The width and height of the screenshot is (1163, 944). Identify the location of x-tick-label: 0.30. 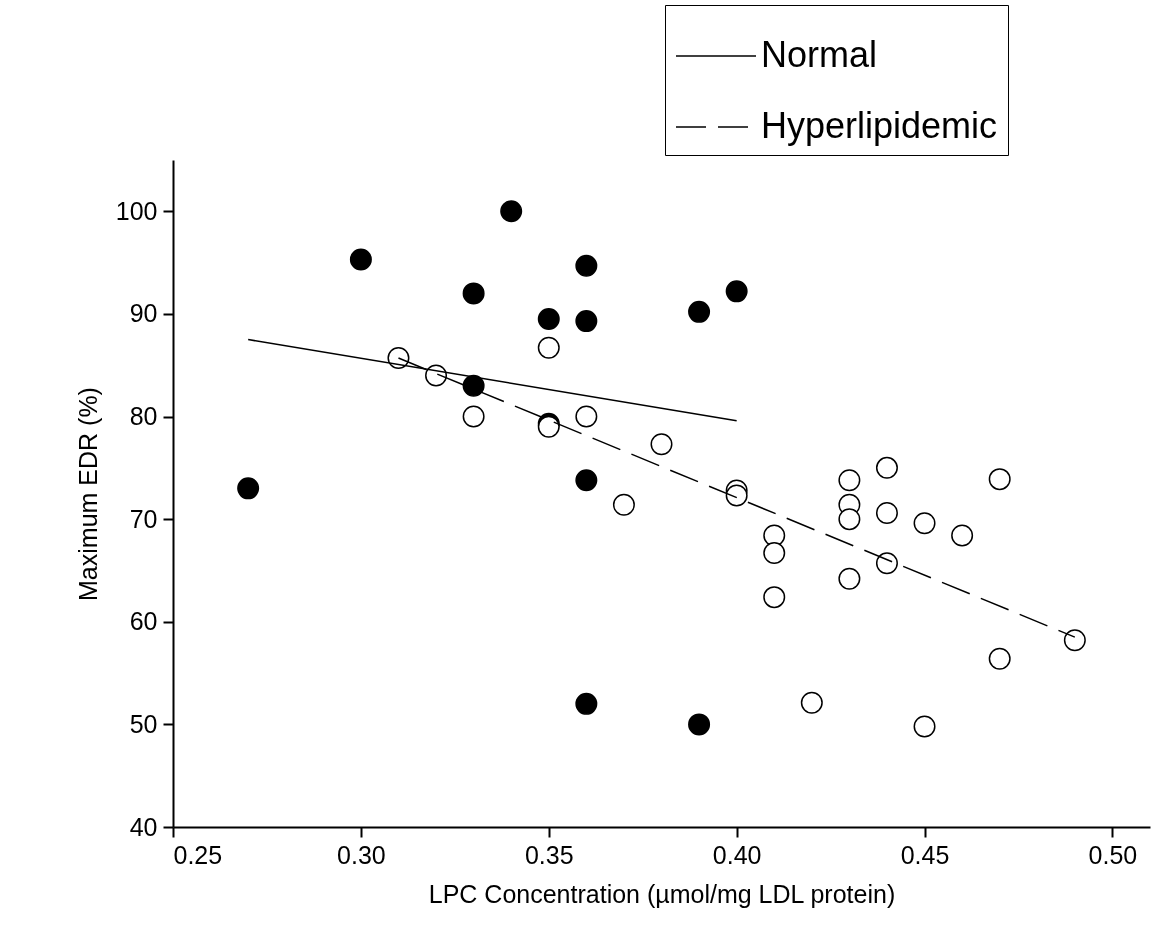
(361, 854).